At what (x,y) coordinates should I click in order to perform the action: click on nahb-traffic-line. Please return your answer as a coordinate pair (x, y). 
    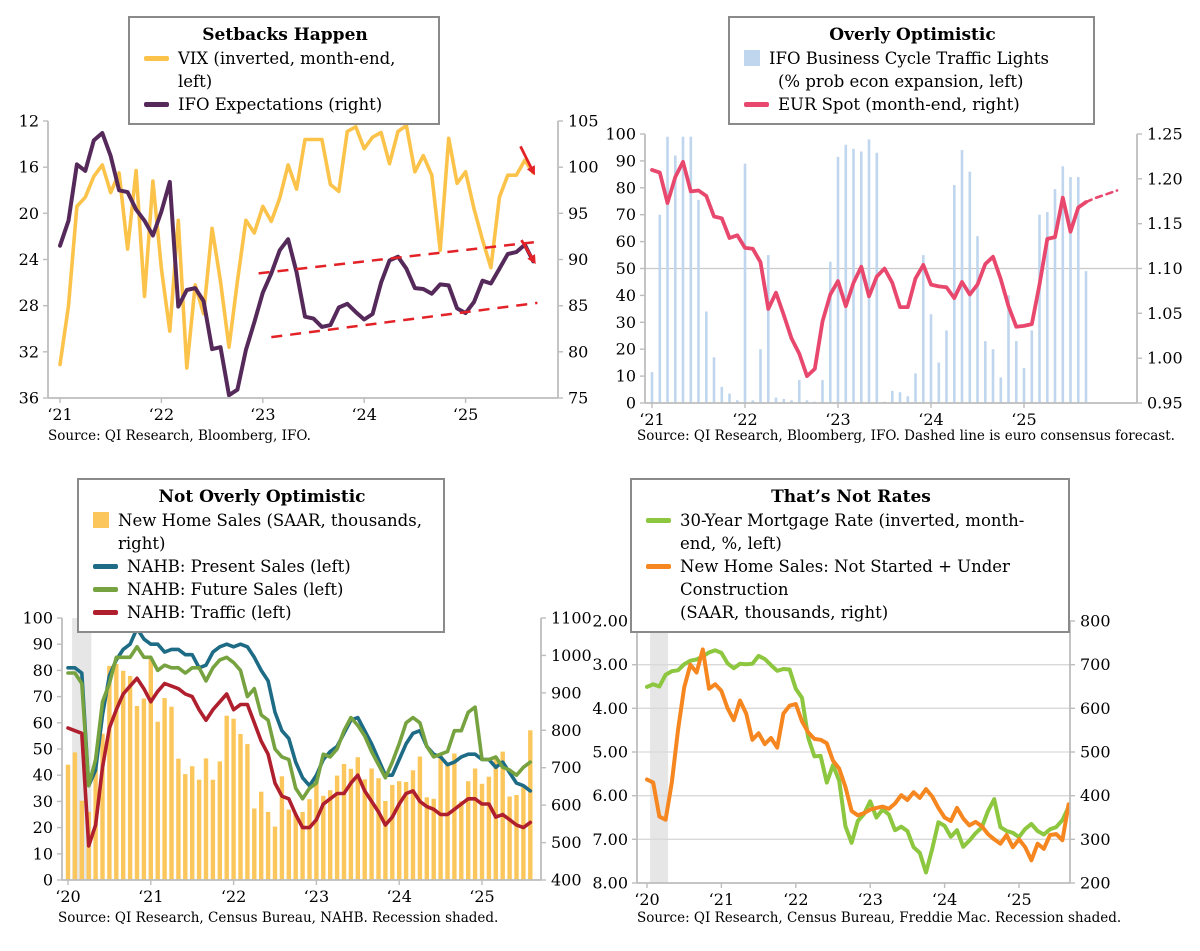
    Looking at the image, I should click on (299, 762).